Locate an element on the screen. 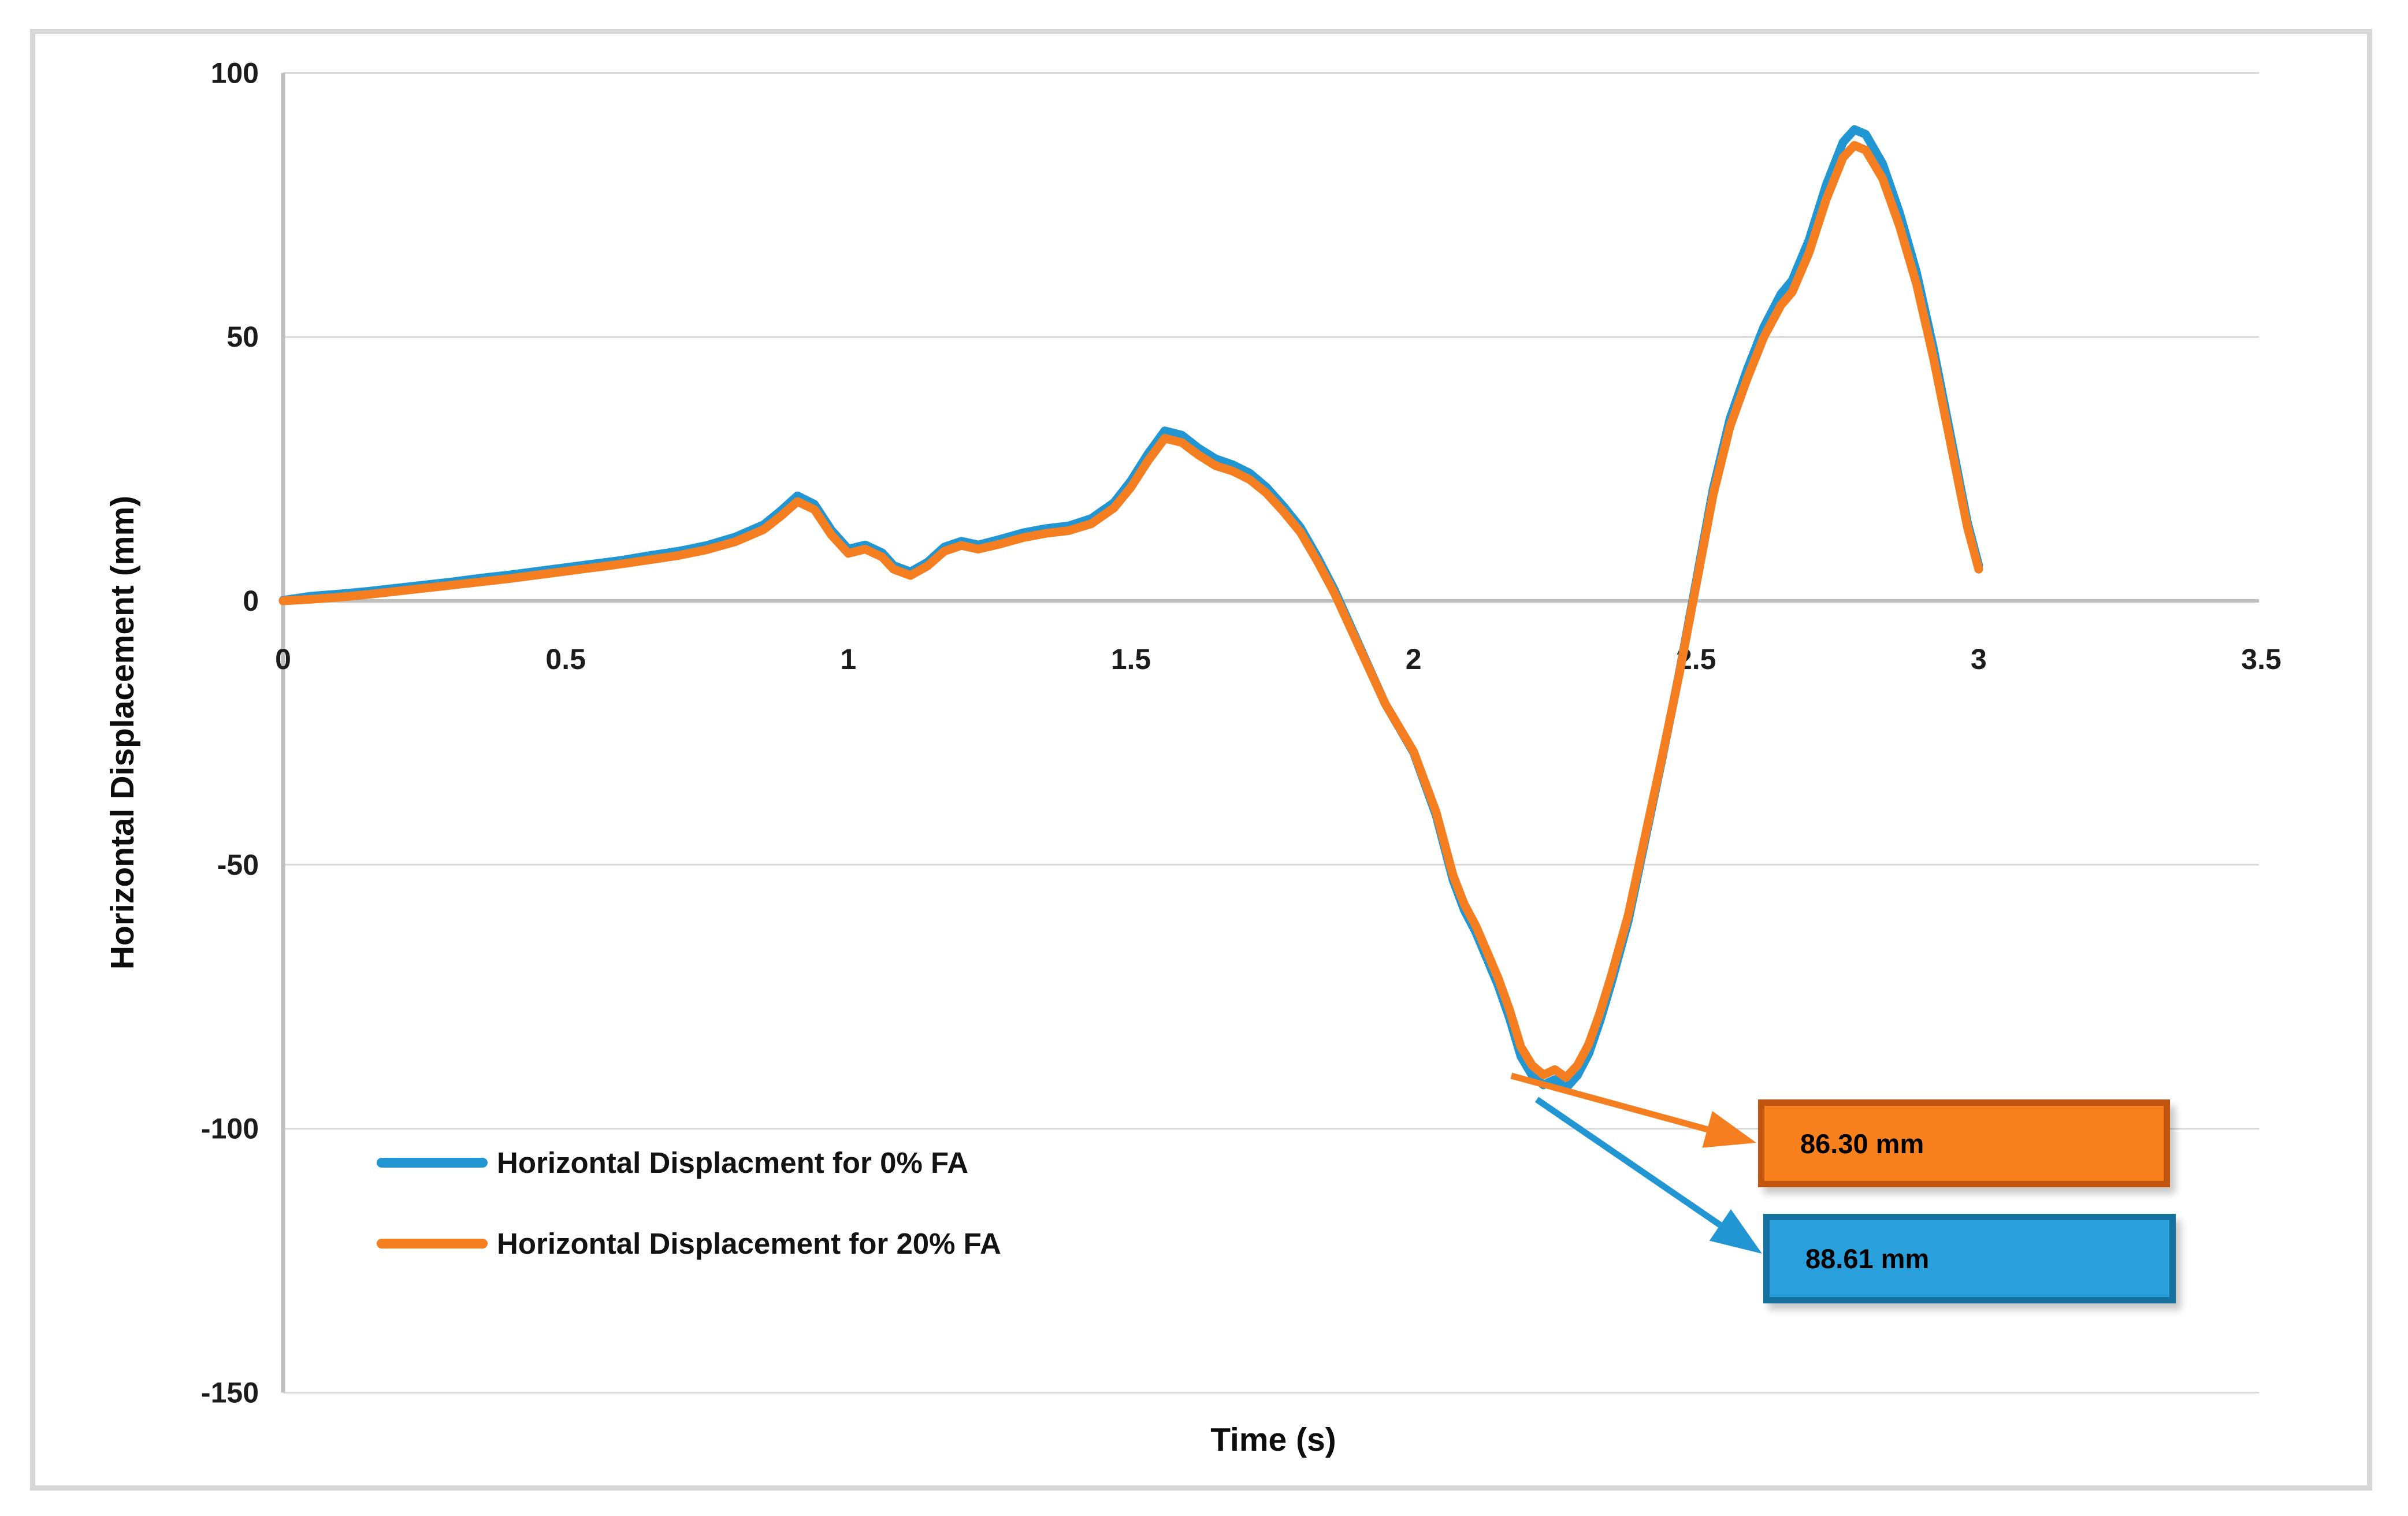 This screenshot has height=1516, width=2408. legend-item-0pct-fa: Horizontal Displacment for 0% FA is located at coordinates (672, 1162).